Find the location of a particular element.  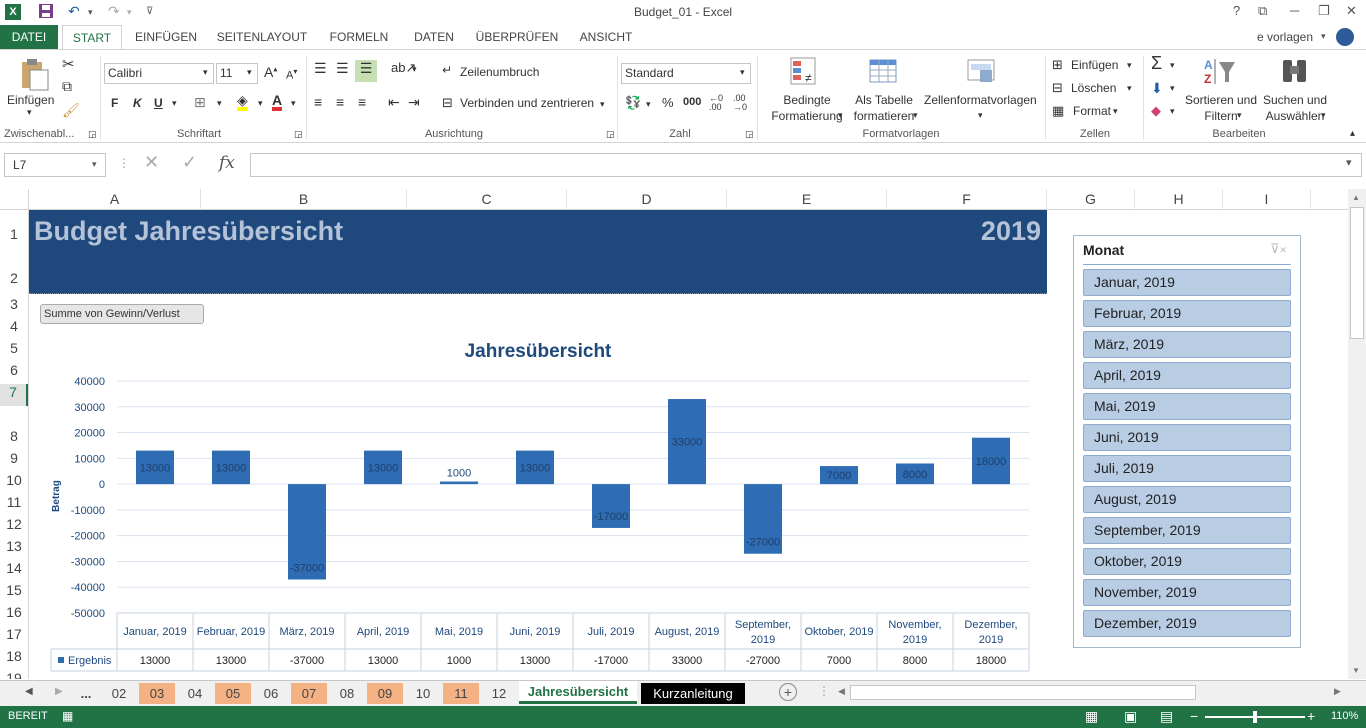

column-header-c: C is located at coordinates (487, 199).